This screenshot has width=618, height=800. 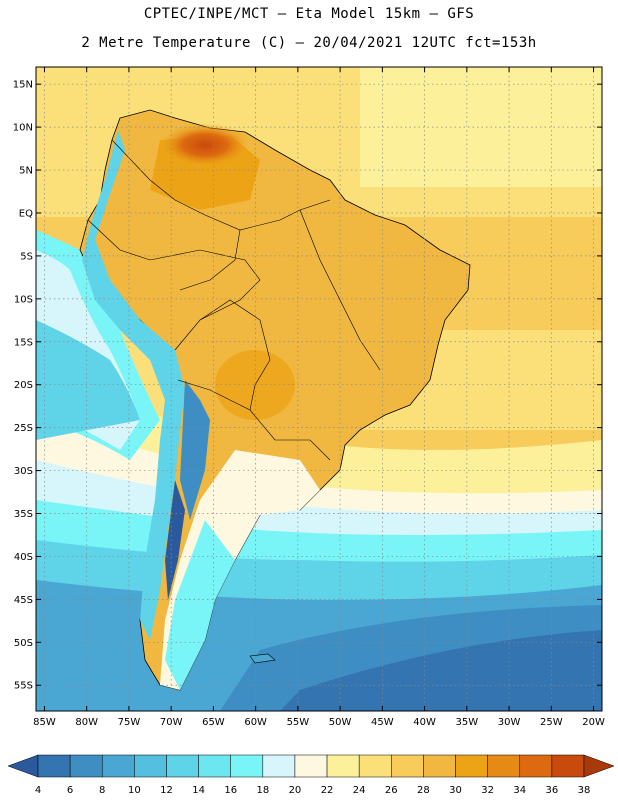 I want to click on colorbar-label: 34, so click(x=519, y=790).